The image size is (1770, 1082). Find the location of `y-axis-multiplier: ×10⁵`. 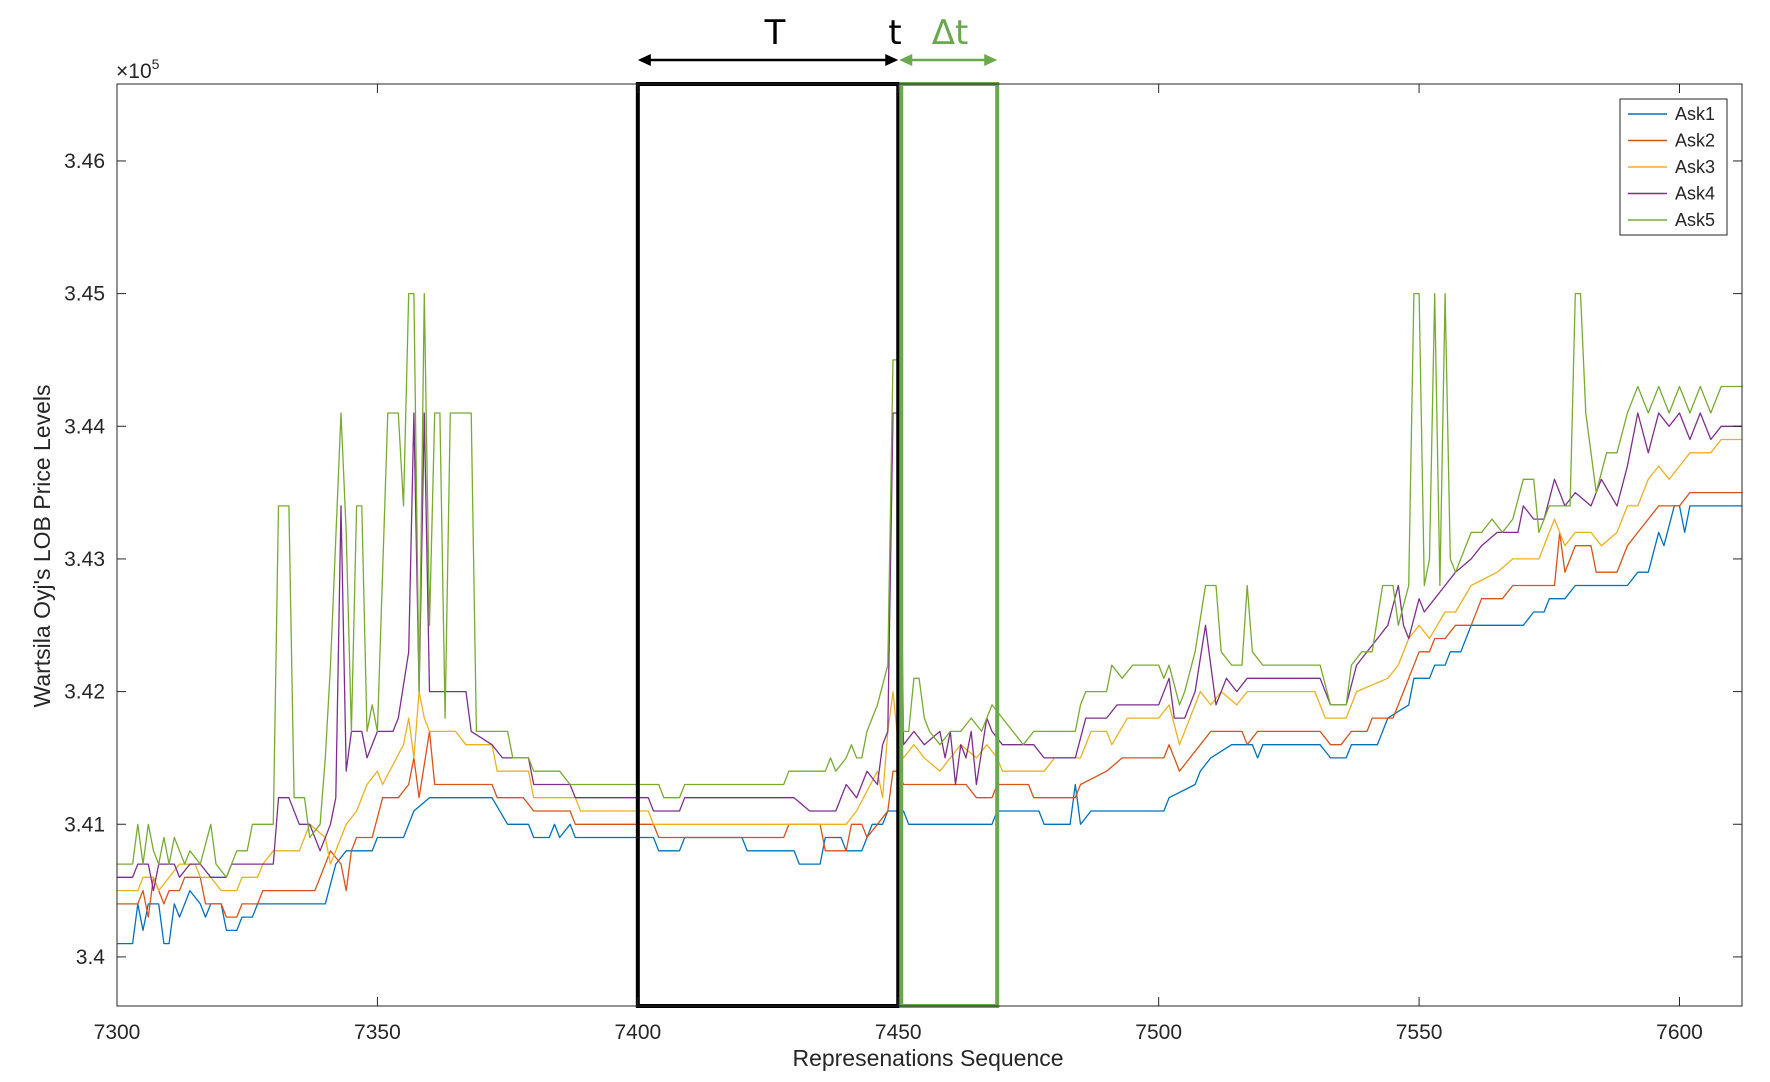

y-axis-multiplier: ×10⁵ is located at coordinates (138, 69).